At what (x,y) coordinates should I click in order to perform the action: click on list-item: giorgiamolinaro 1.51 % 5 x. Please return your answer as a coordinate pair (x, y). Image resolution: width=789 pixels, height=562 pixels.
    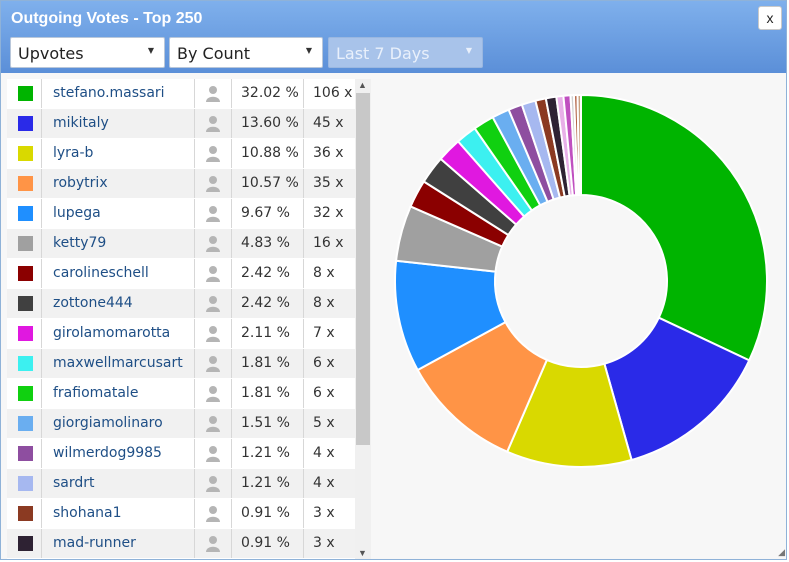
    Looking at the image, I should click on (181, 423).